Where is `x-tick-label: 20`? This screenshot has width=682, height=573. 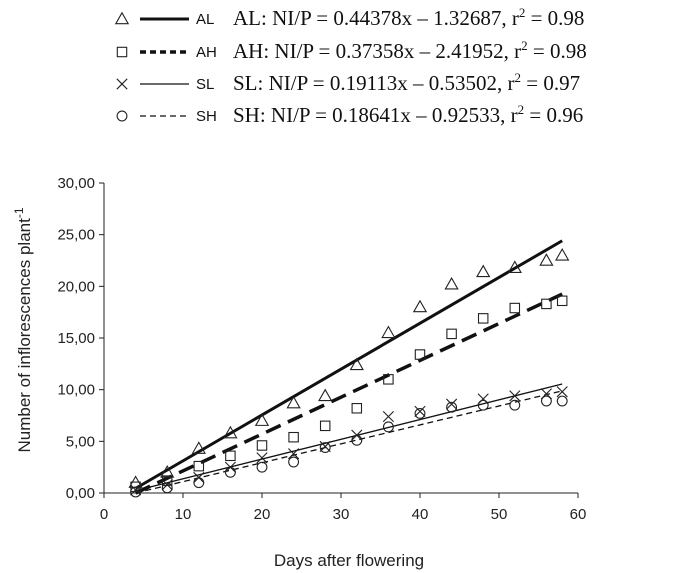
x-tick-label: 20 is located at coordinates (262, 514).